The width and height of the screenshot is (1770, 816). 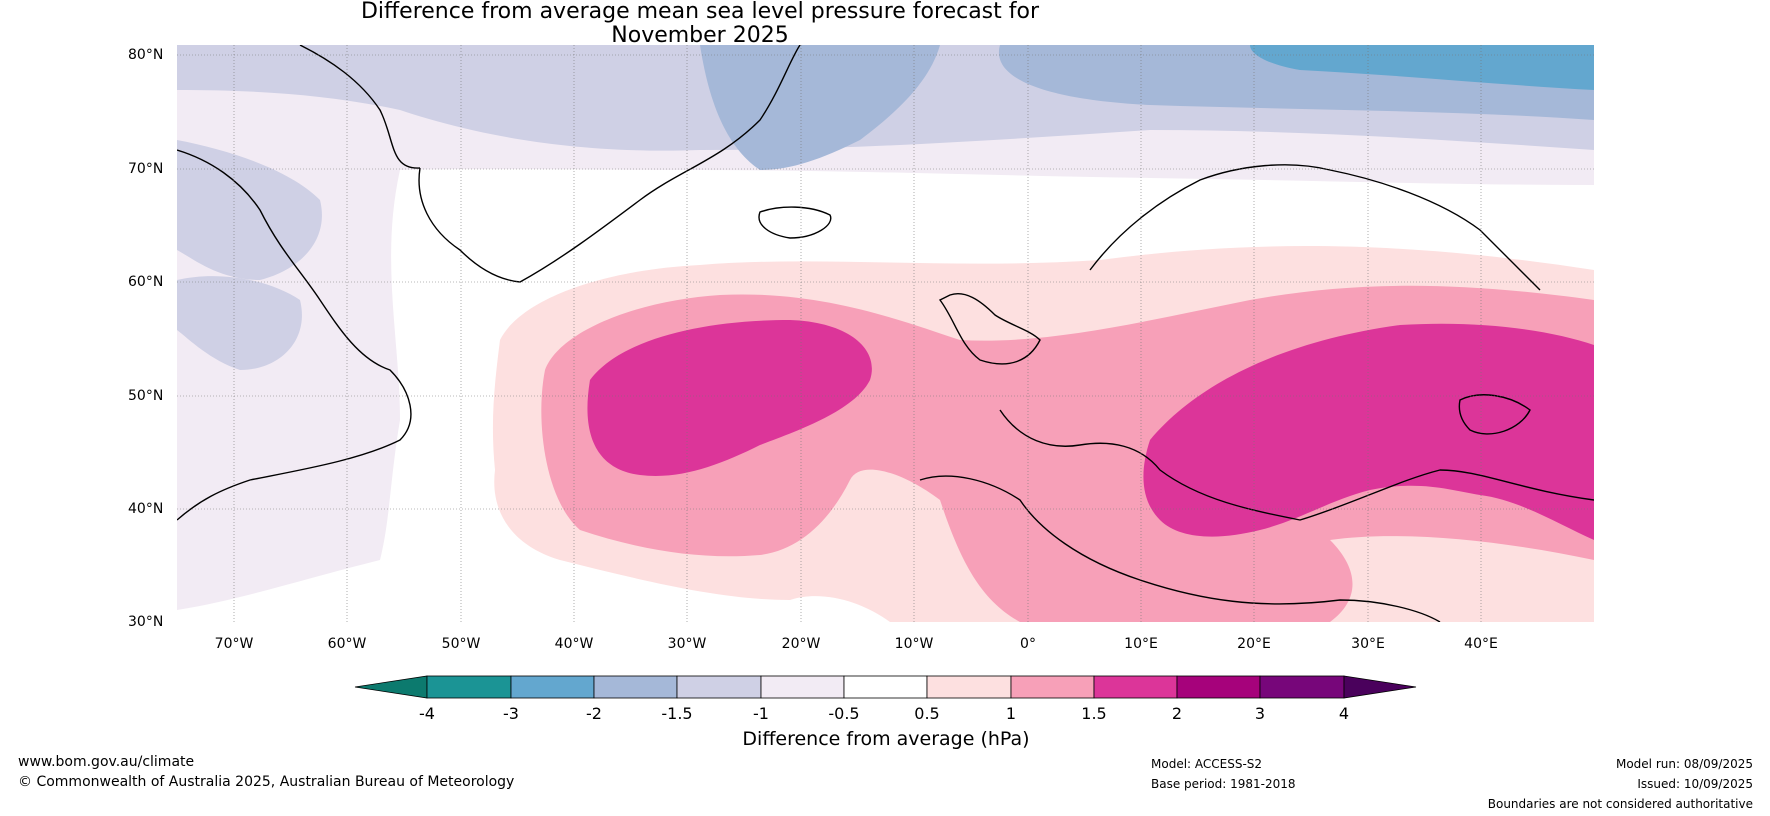 What do you see at coordinates (1180, 548) in the screenshot?
I see `coastline-mediterranean` at bounding box center [1180, 548].